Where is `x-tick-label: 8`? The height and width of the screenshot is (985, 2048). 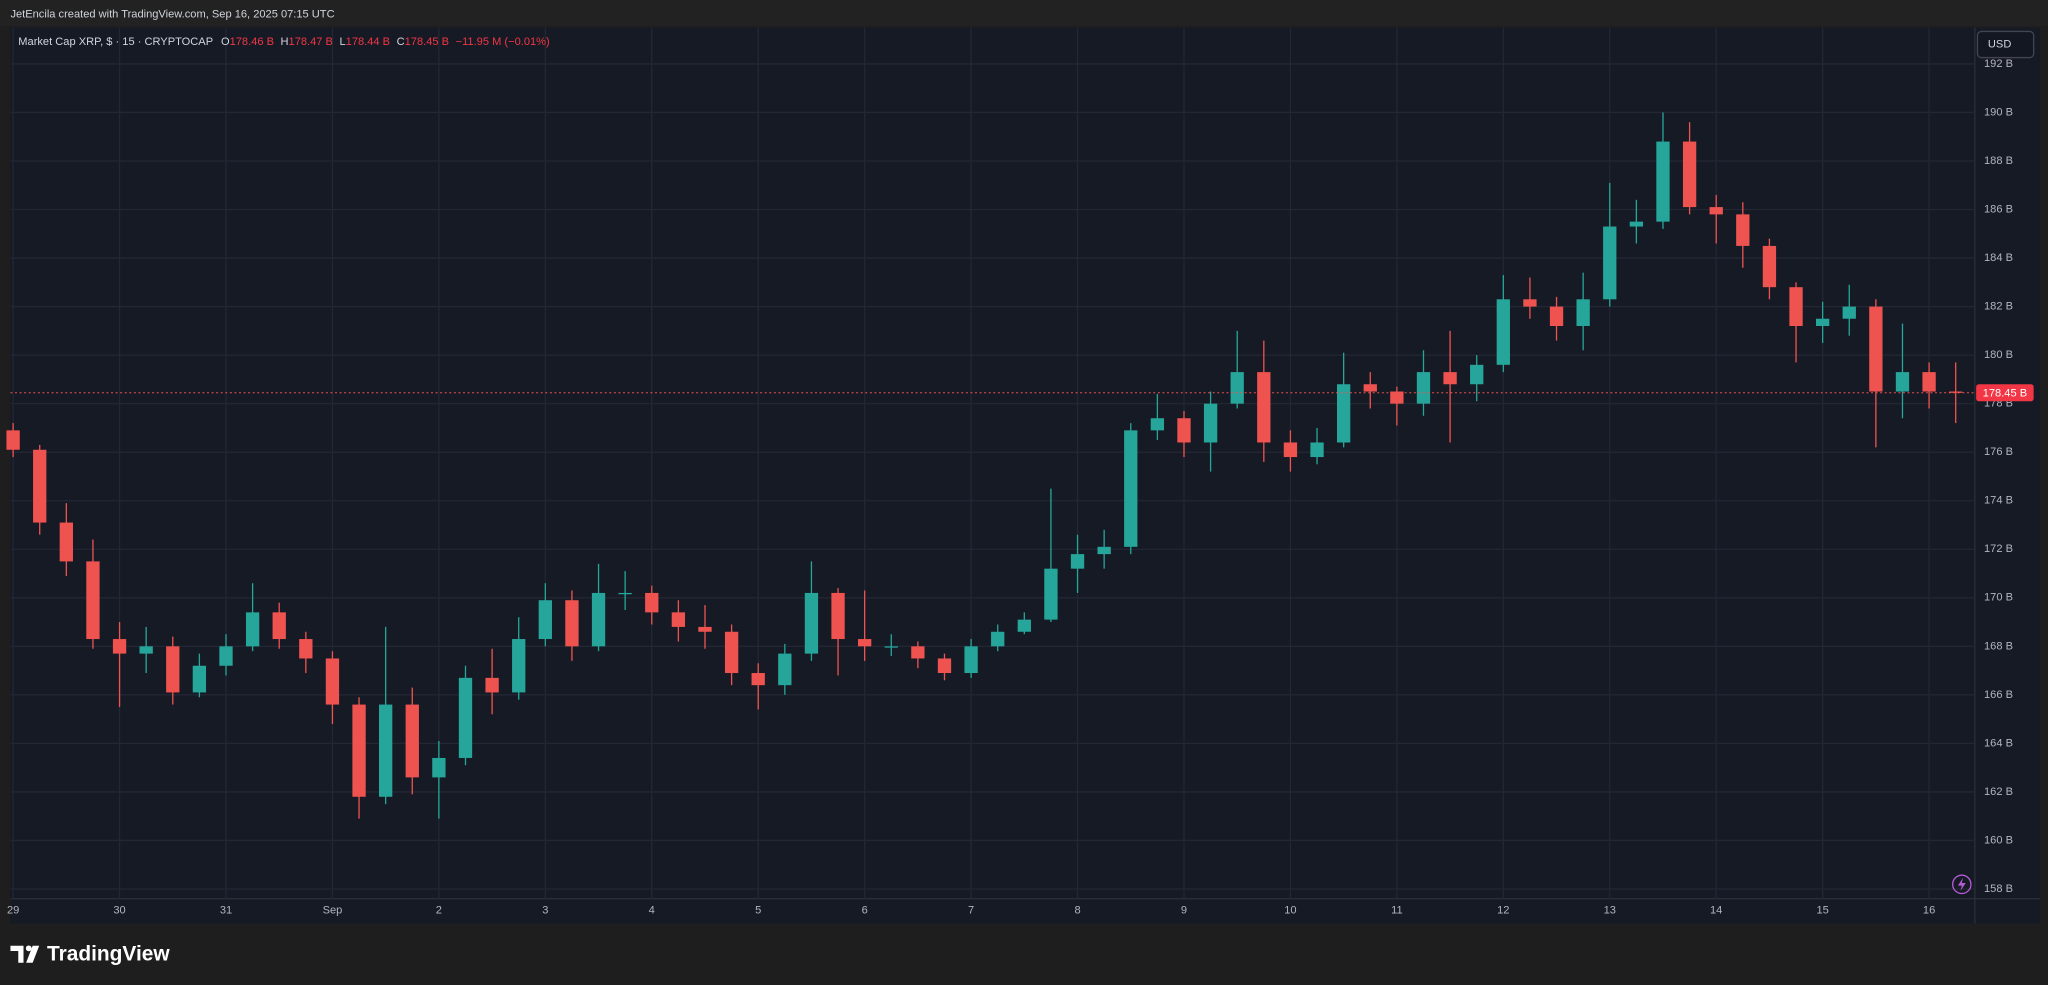 x-tick-label: 8 is located at coordinates (1077, 910).